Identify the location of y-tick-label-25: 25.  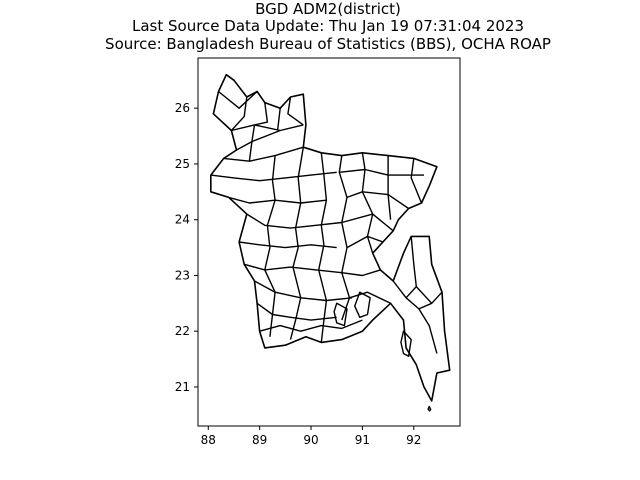
(182, 164).